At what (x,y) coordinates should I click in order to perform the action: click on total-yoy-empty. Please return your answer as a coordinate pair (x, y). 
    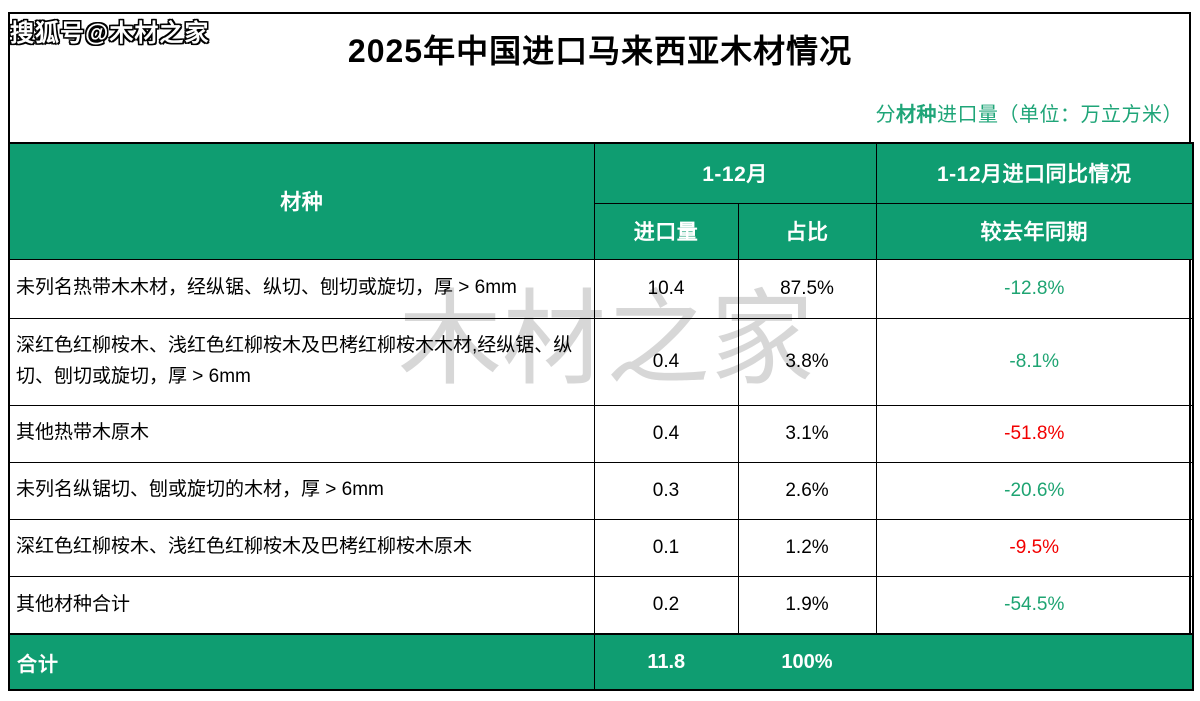
    Looking at the image, I should click on (1034, 661).